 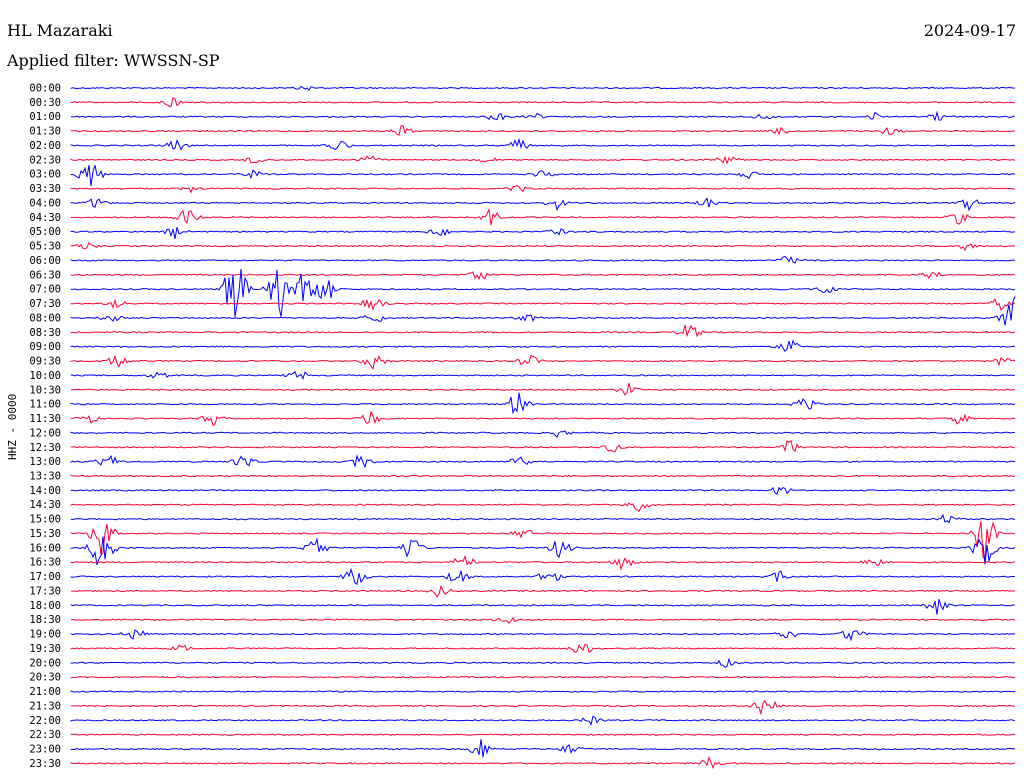 What do you see at coordinates (45, 448) in the screenshot?
I see `row-label: 12:30` at bounding box center [45, 448].